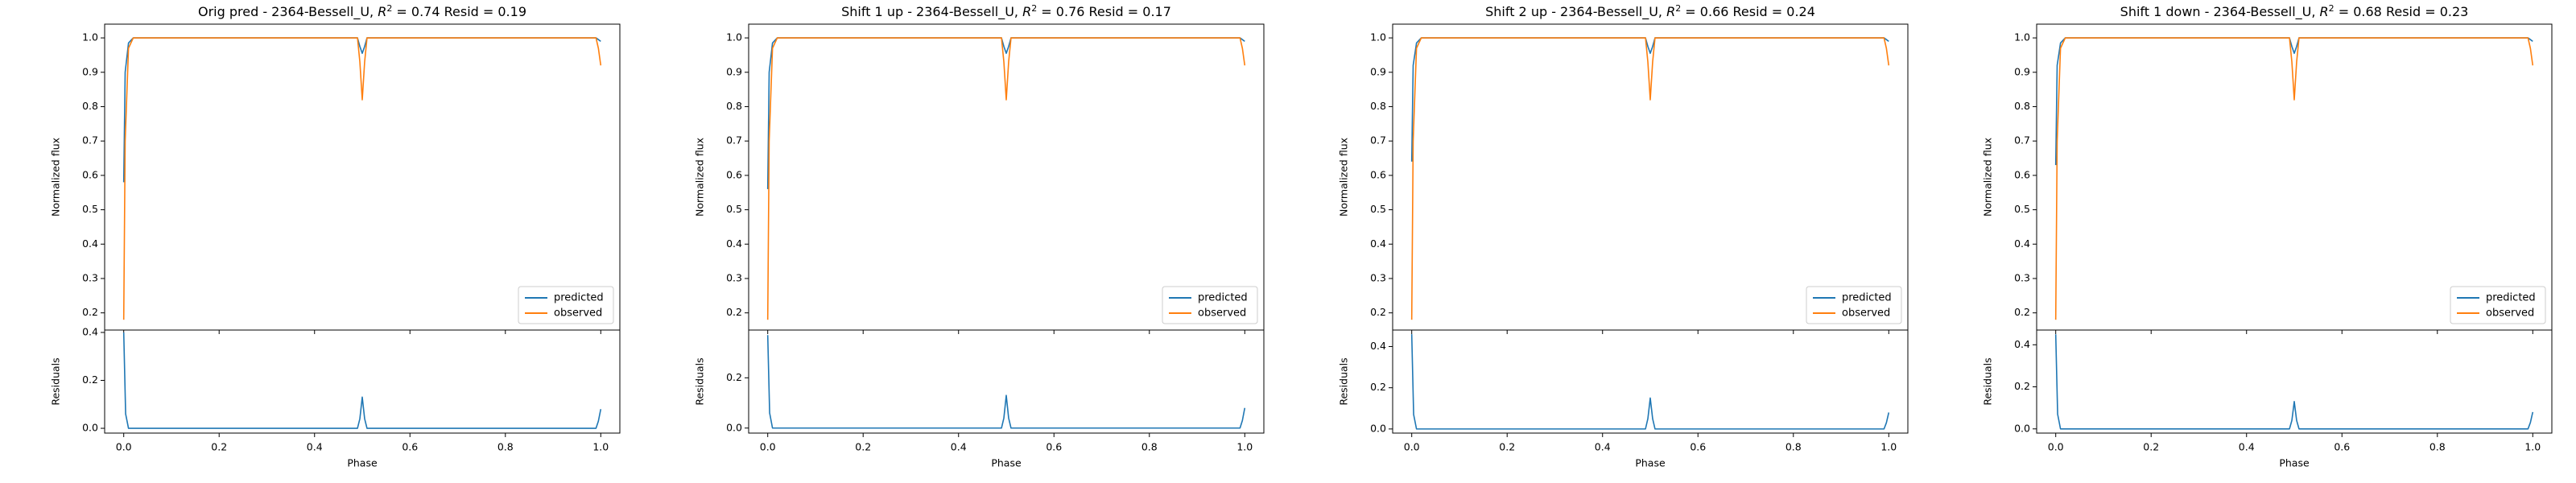 This screenshot has height=483, width=2576. I want to click on chart-title-prefix: Shift 2 up - 2364-Bessell_U,, so click(1575, 12).